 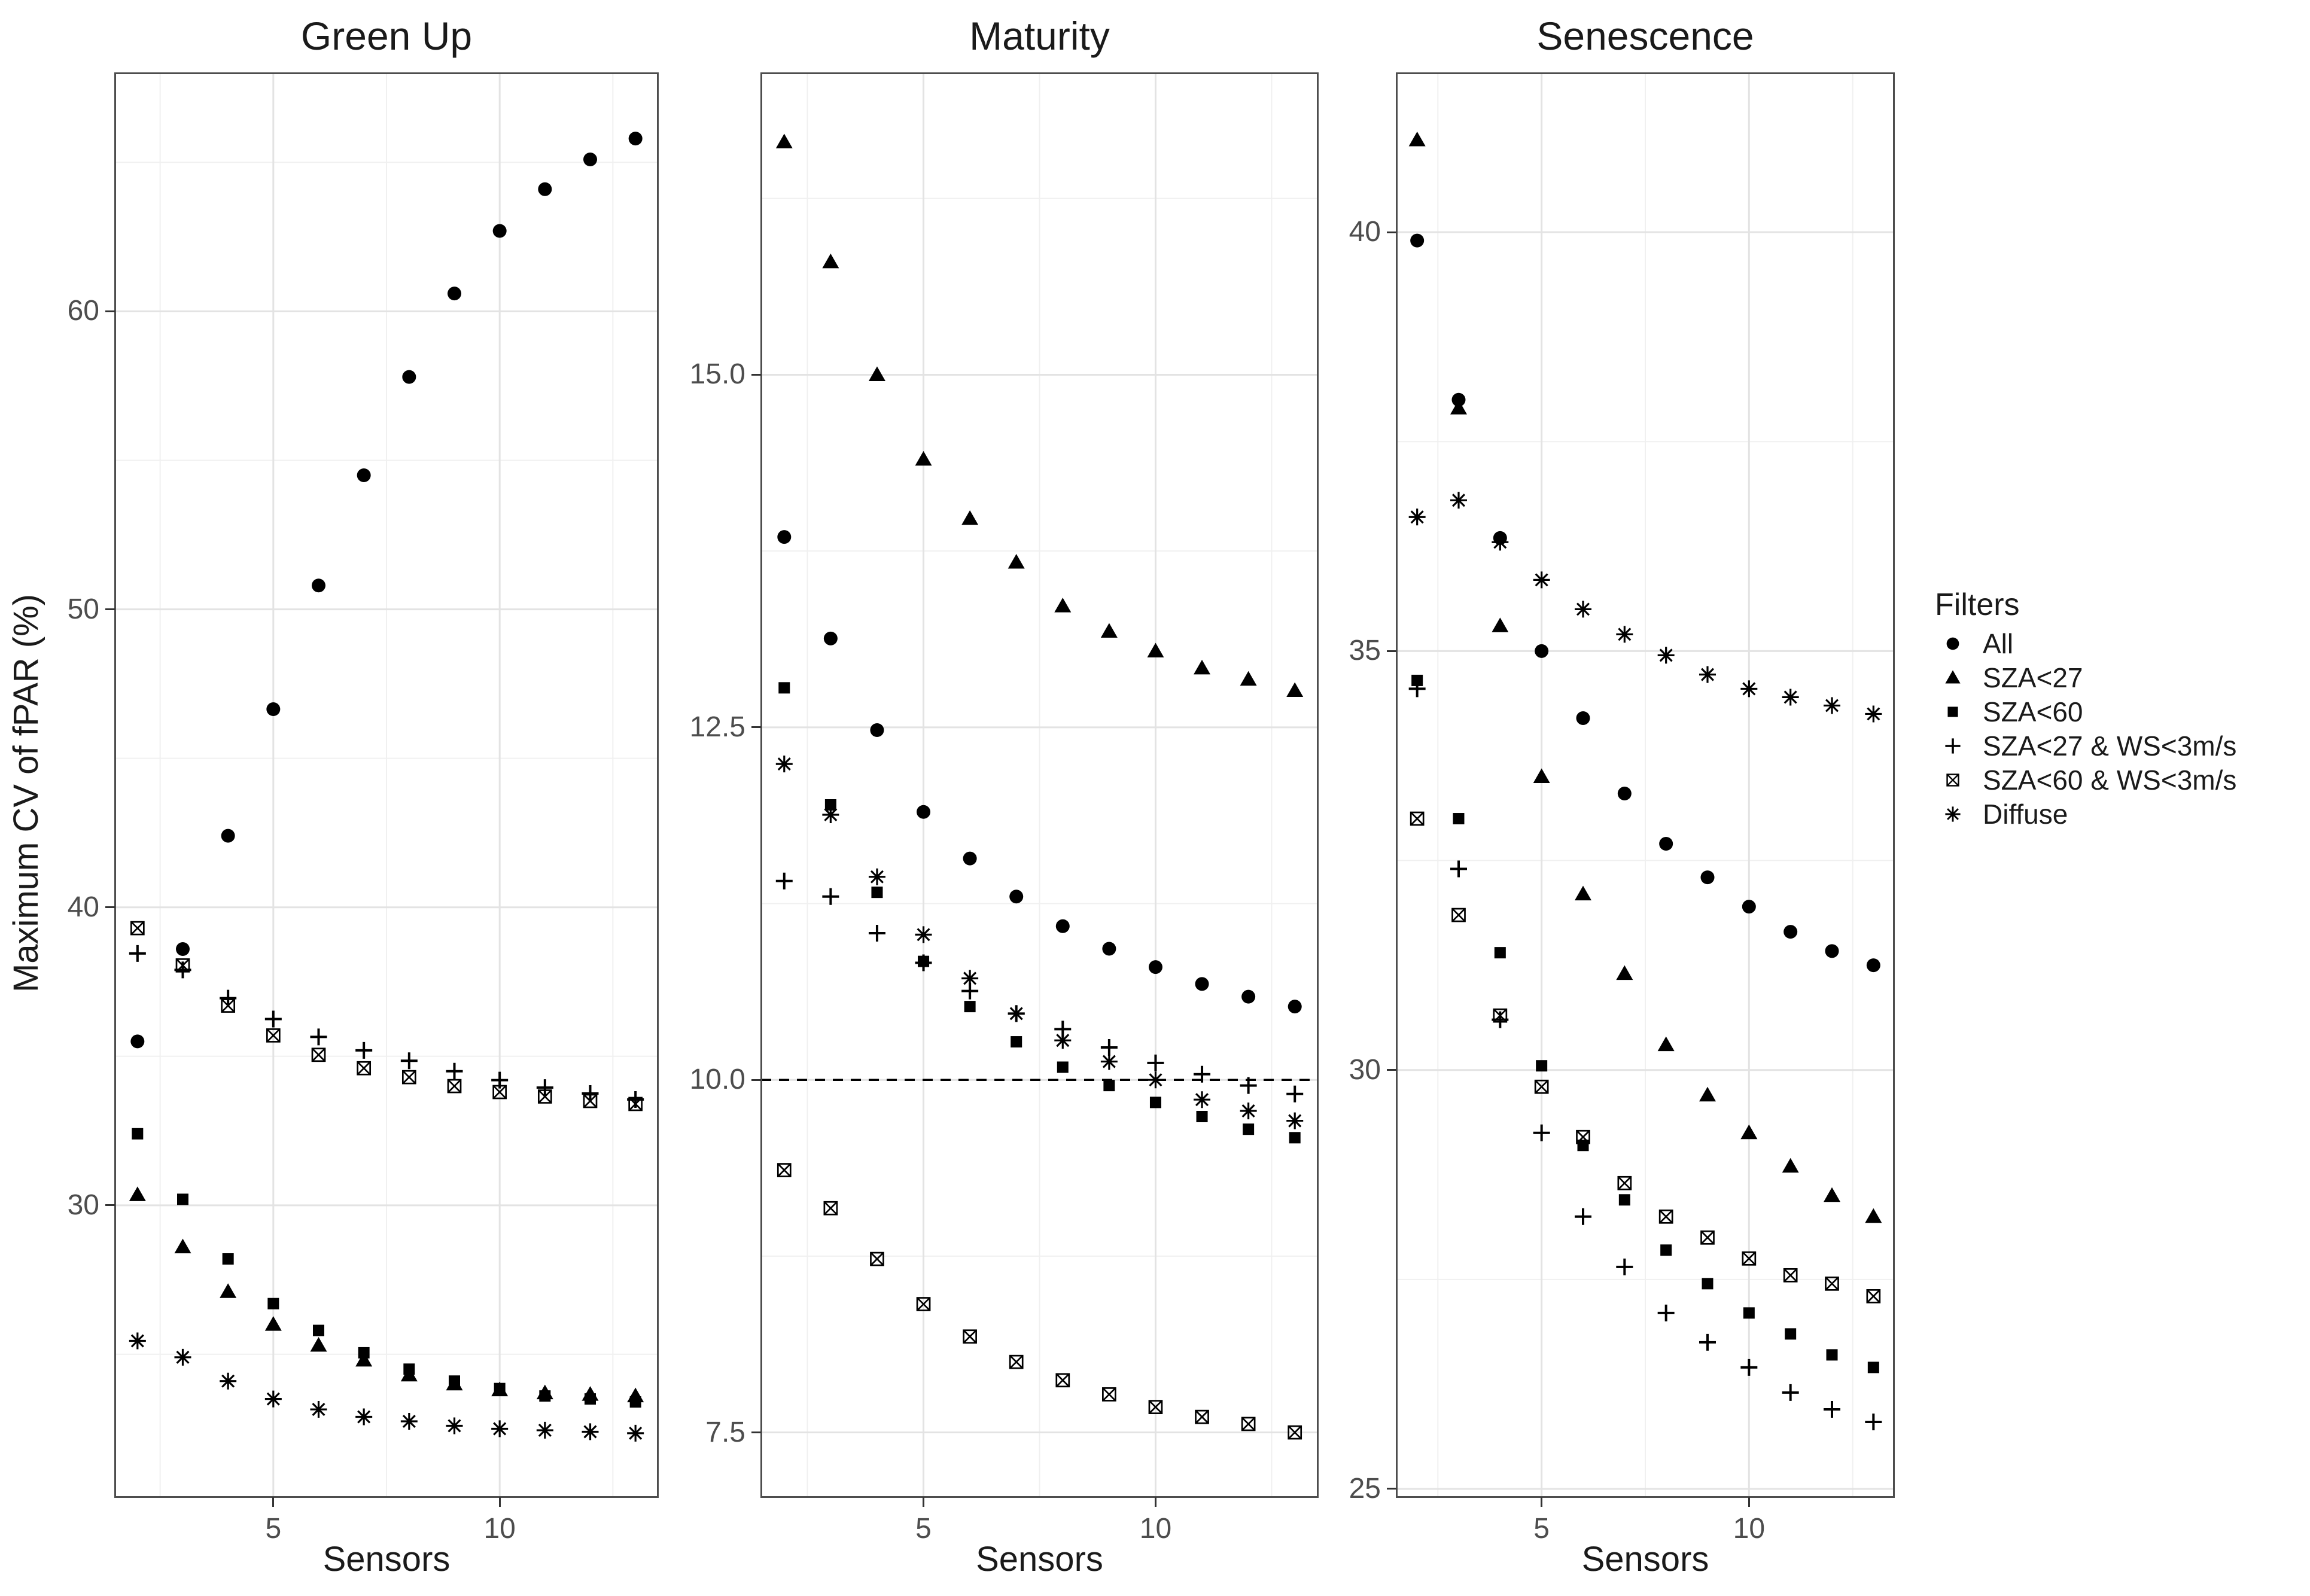 What do you see at coordinates (2085, 814) in the screenshot?
I see `legend-item-diffuse: Diffuse` at bounding box center [2085, 814].